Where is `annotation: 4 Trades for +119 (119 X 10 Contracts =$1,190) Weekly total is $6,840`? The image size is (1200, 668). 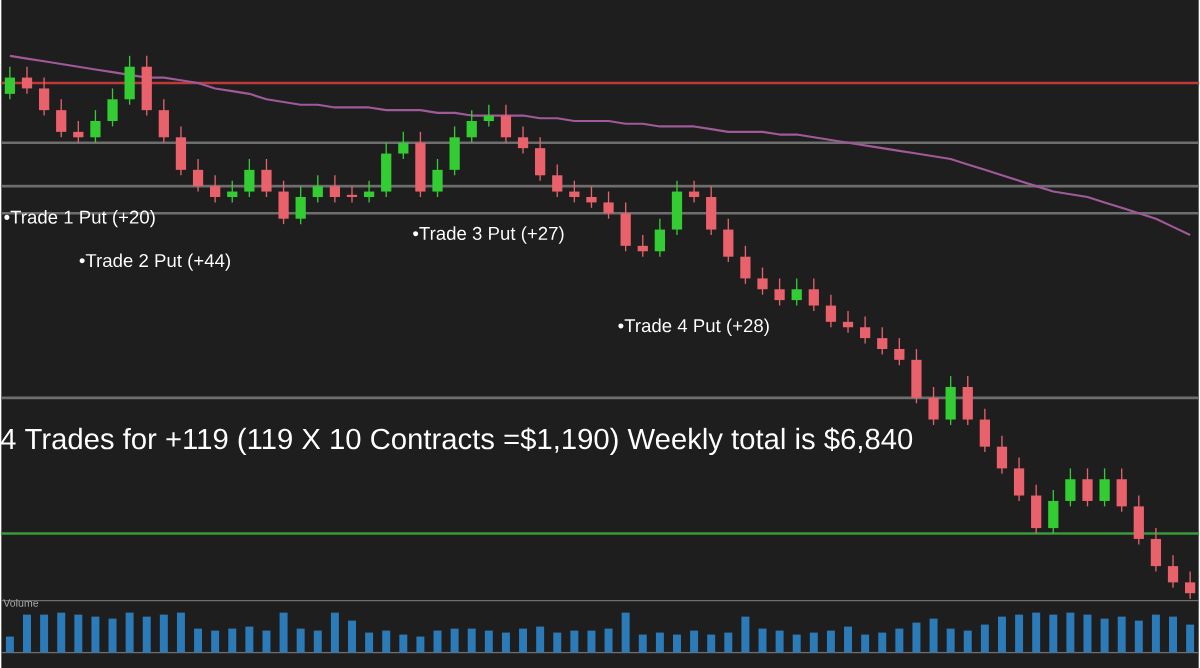 annotation: 4 Trades for +119 (119 X 10 Contracts =$1,190) Weekly total is $6,840 is located at coordinates (456, 441).